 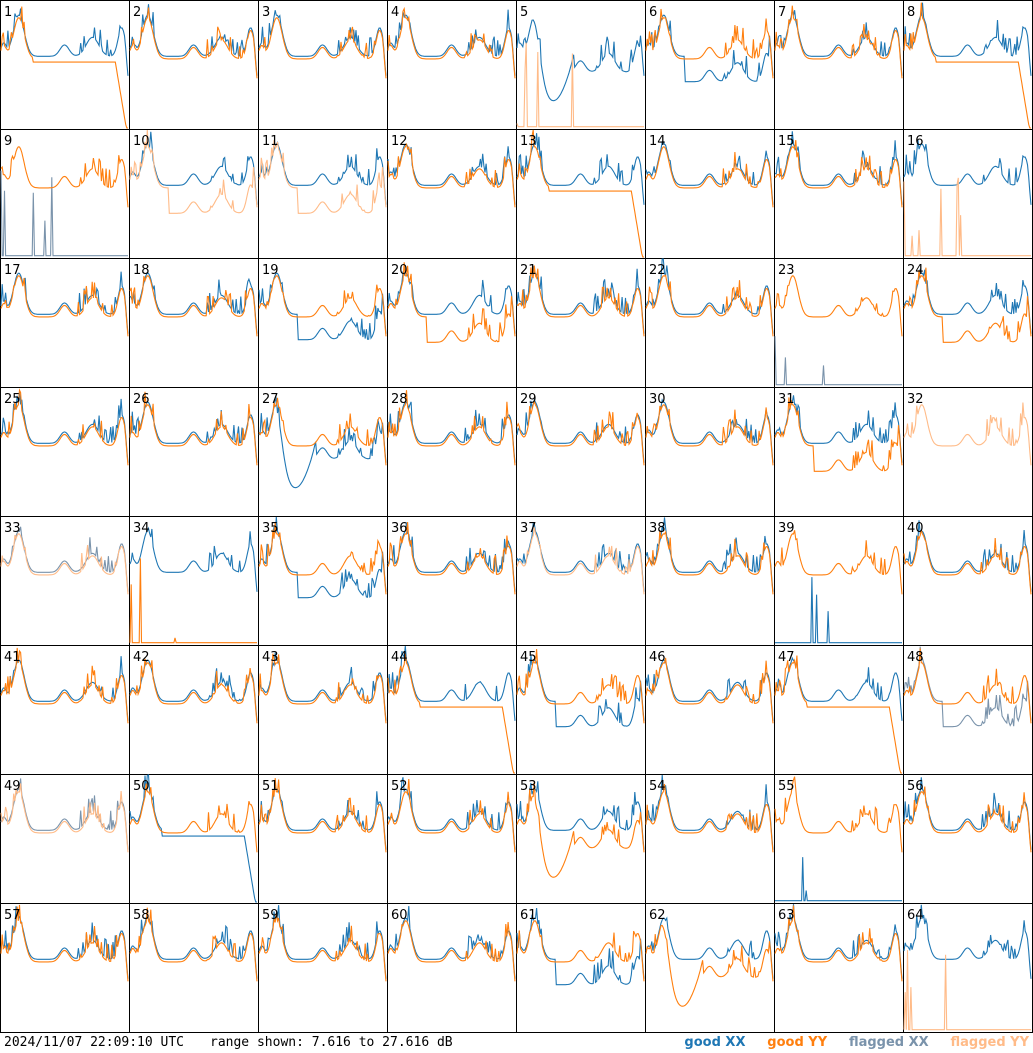 What do you see at coordinates (194, 581) in the screenshot?
I see `tile-34: 34` at bounding box center [194, 581].